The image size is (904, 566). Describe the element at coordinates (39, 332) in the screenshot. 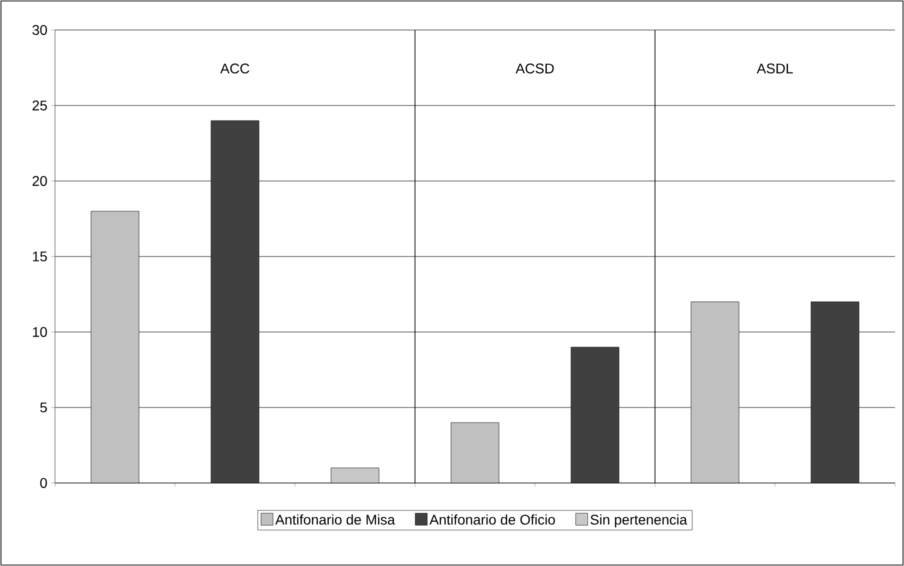

I see `y-tick-label: 10` at that location.